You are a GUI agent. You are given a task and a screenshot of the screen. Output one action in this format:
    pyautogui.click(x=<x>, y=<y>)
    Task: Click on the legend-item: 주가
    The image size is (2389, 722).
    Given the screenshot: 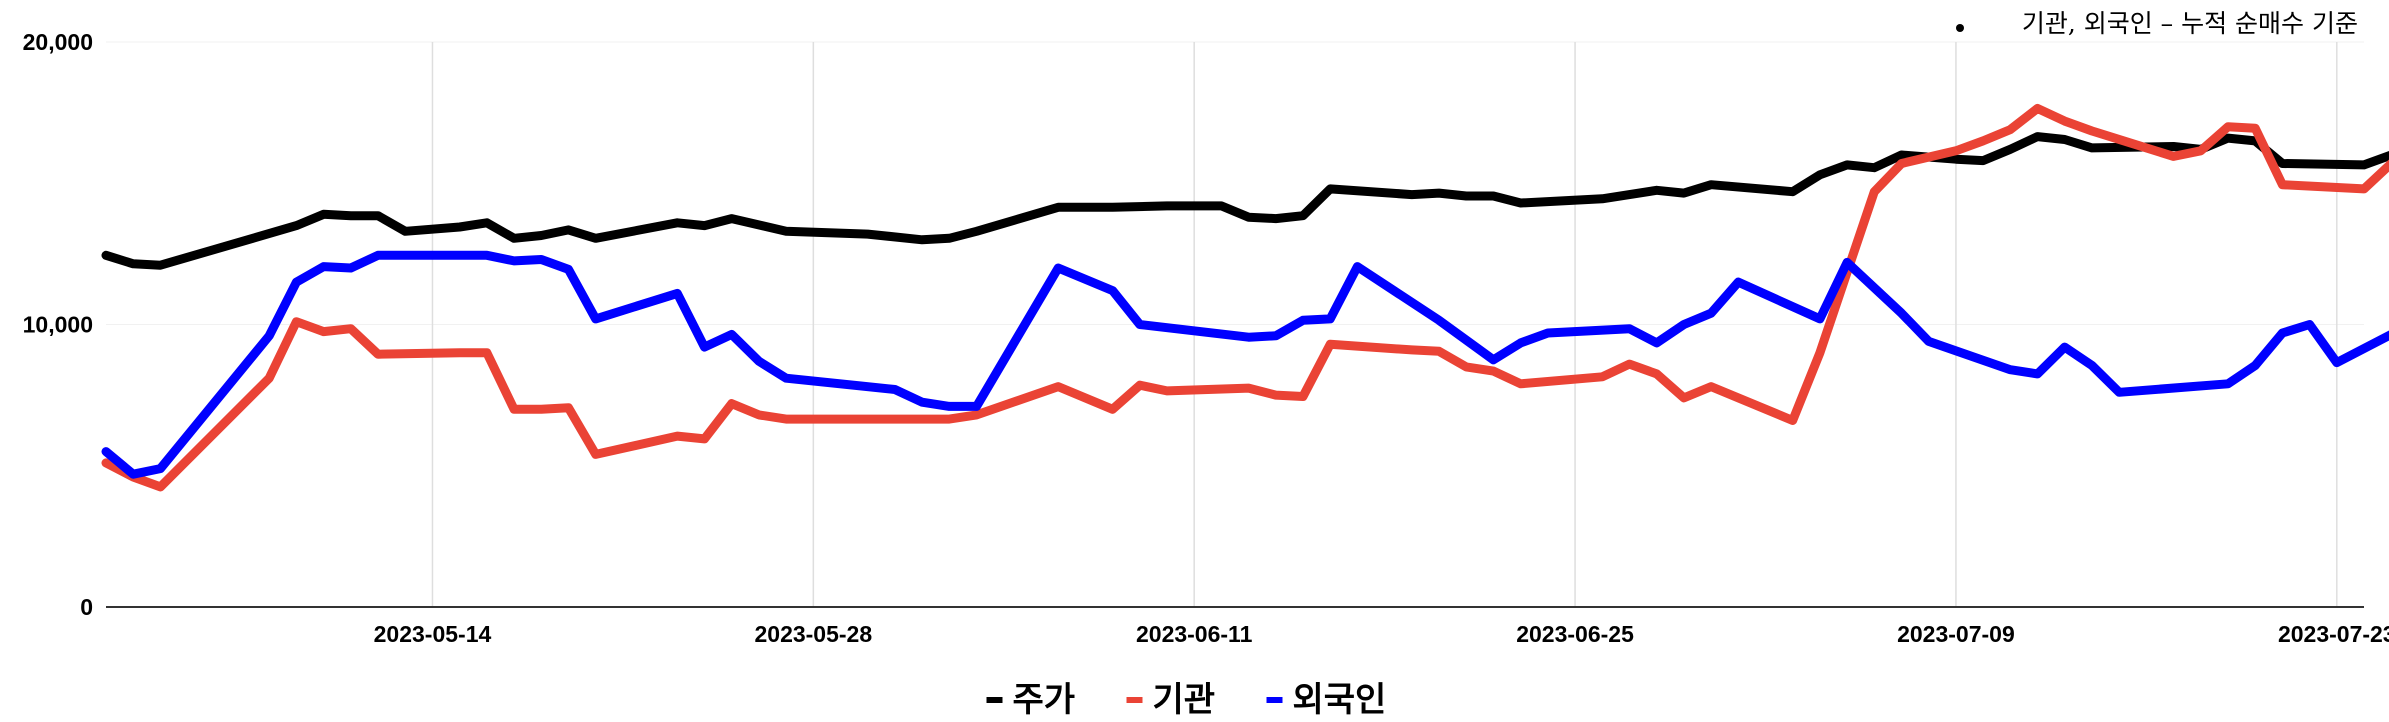 What is the action you would take?
    pyautogui.click(x=1031, y=700)
    